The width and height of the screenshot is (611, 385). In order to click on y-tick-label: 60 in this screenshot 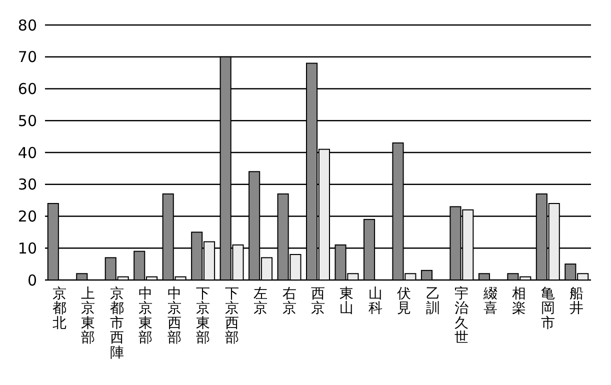, I will do `click(27, 89)`.